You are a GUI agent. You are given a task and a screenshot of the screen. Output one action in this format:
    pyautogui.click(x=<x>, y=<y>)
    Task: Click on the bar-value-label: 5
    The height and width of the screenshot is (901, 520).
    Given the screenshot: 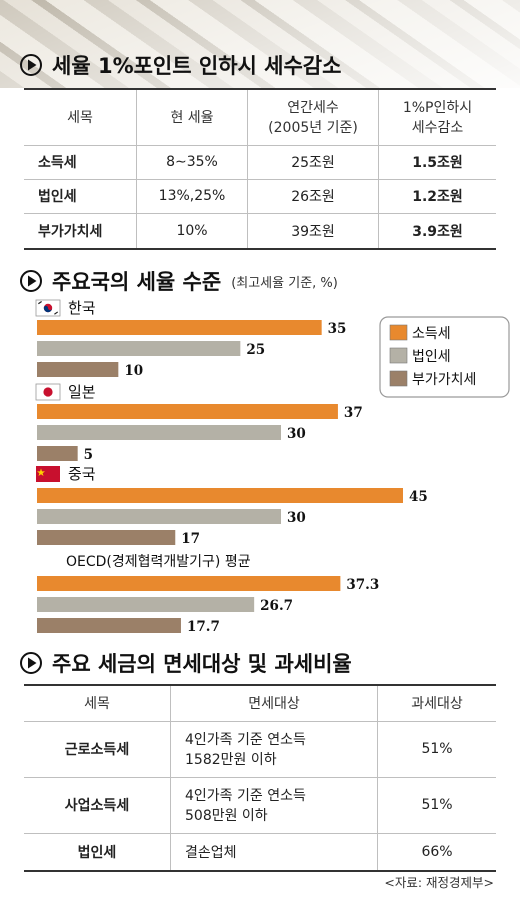 What is the action you would take?
    pyautogui.click(x=88, y=455)
    